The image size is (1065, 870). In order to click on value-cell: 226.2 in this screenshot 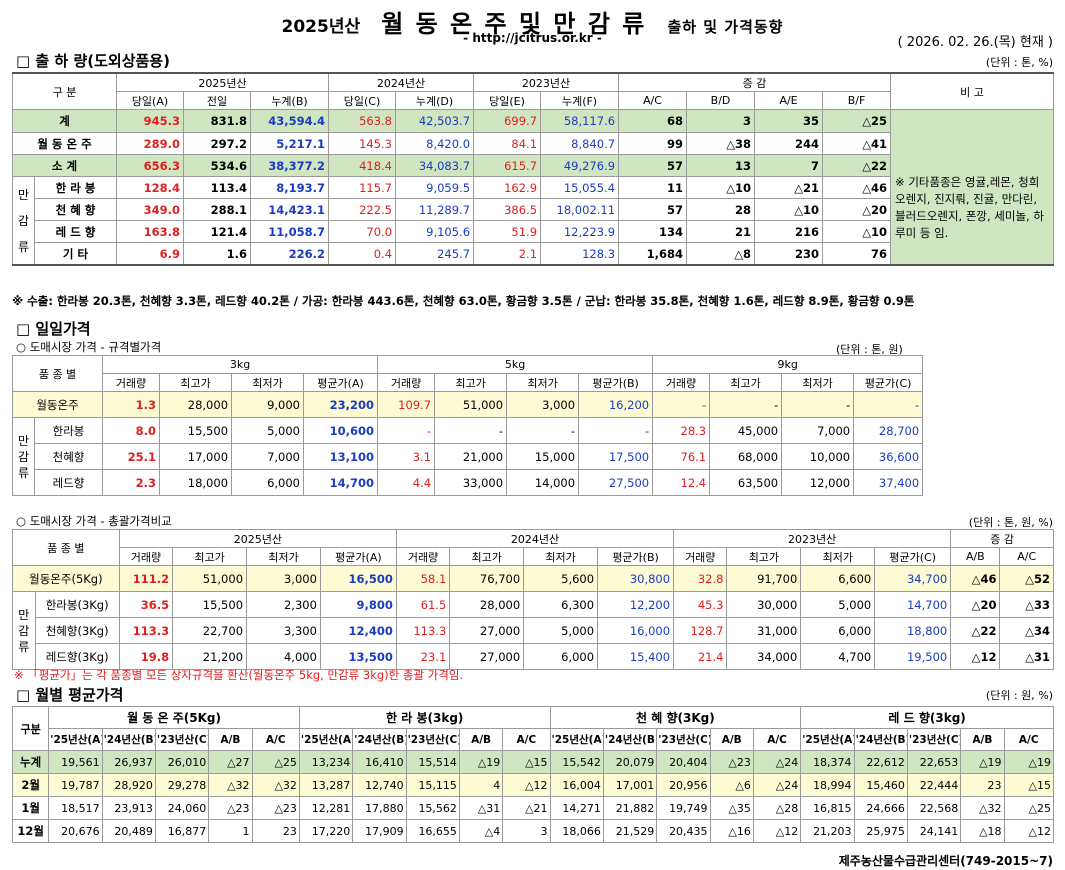, I will do `click(289, 254)`.